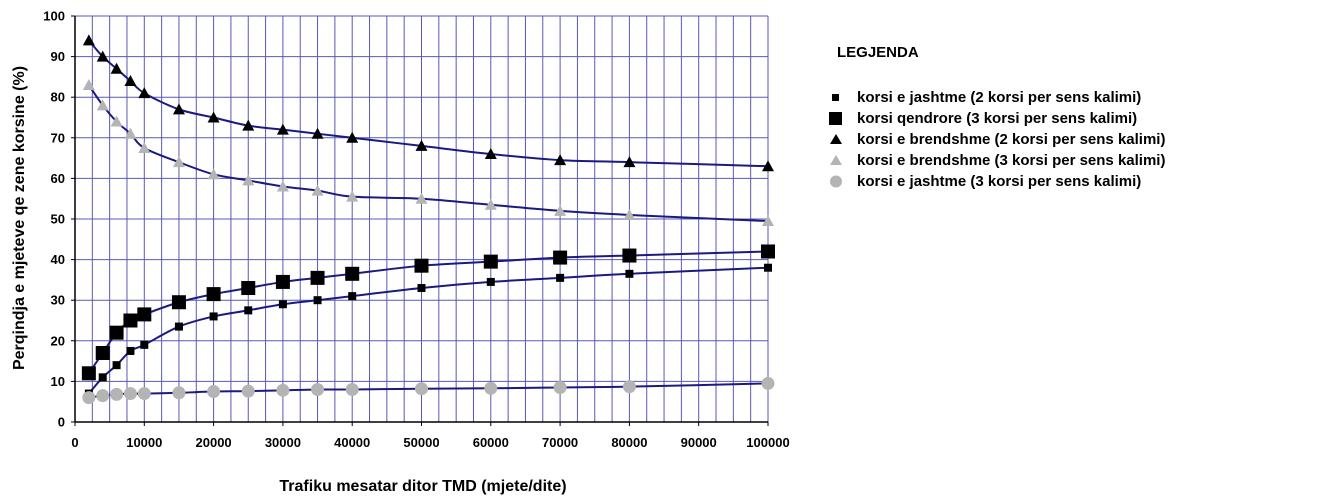 The image size is (1330, 501). I want to click on y-tick-label: 50, so click(58, 219).